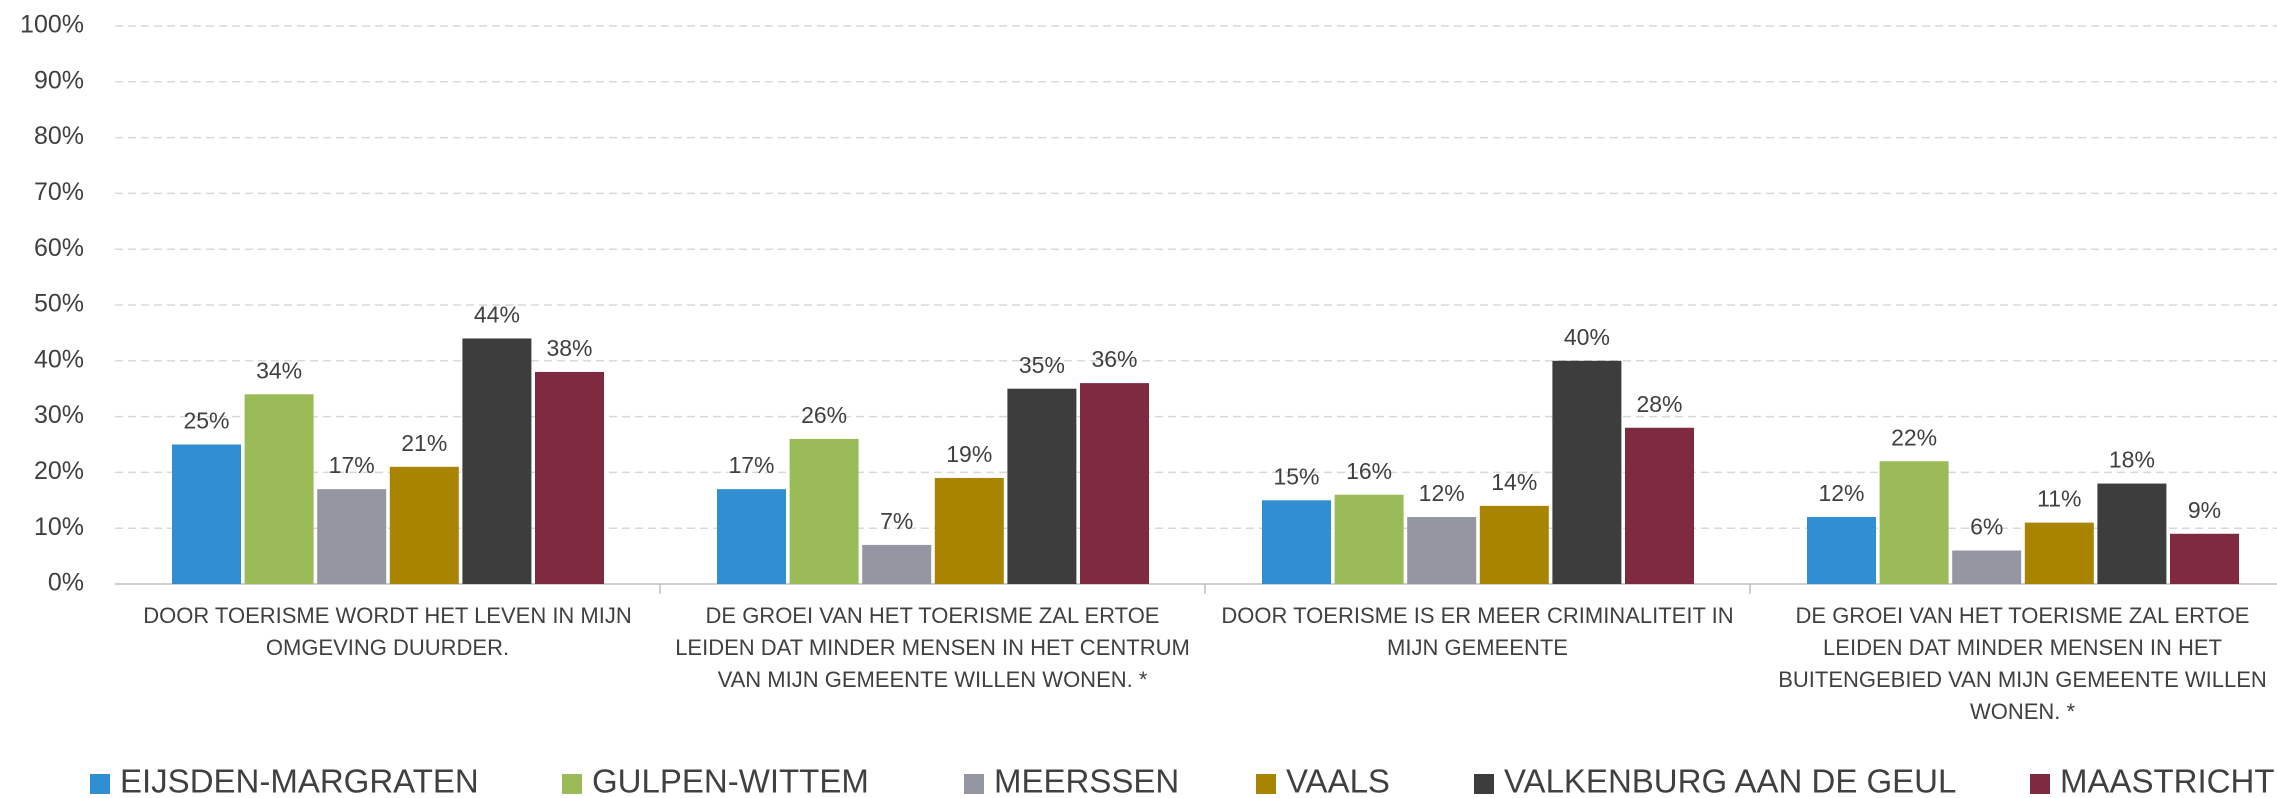  What do you see at coordinates (1114, 359) in the screenshot?
I see `data-label: 36%` at bounding box center [1114, 359].